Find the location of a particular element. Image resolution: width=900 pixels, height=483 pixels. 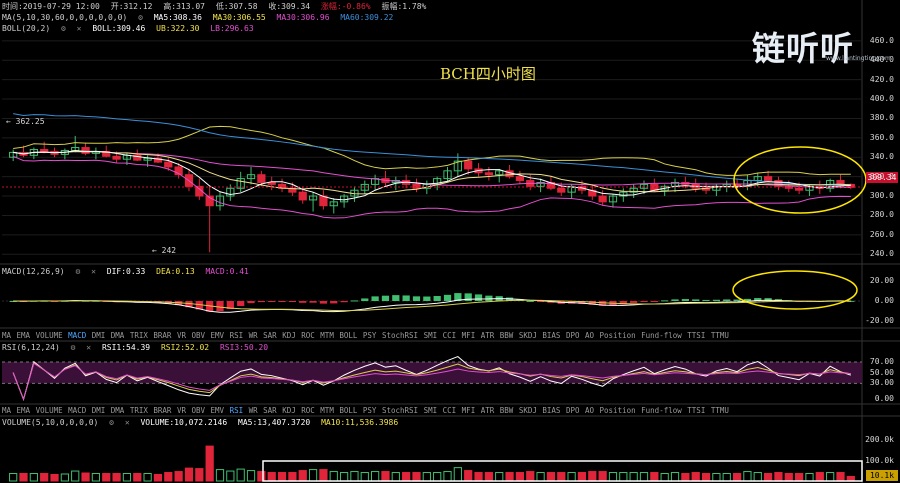

rsi-label: RSI(6,12,24) is located at coordinates (31, 347).